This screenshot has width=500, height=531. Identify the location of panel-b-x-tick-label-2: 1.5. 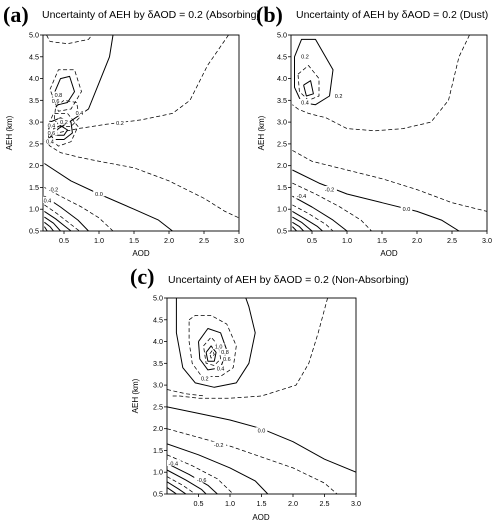
(382, 240).